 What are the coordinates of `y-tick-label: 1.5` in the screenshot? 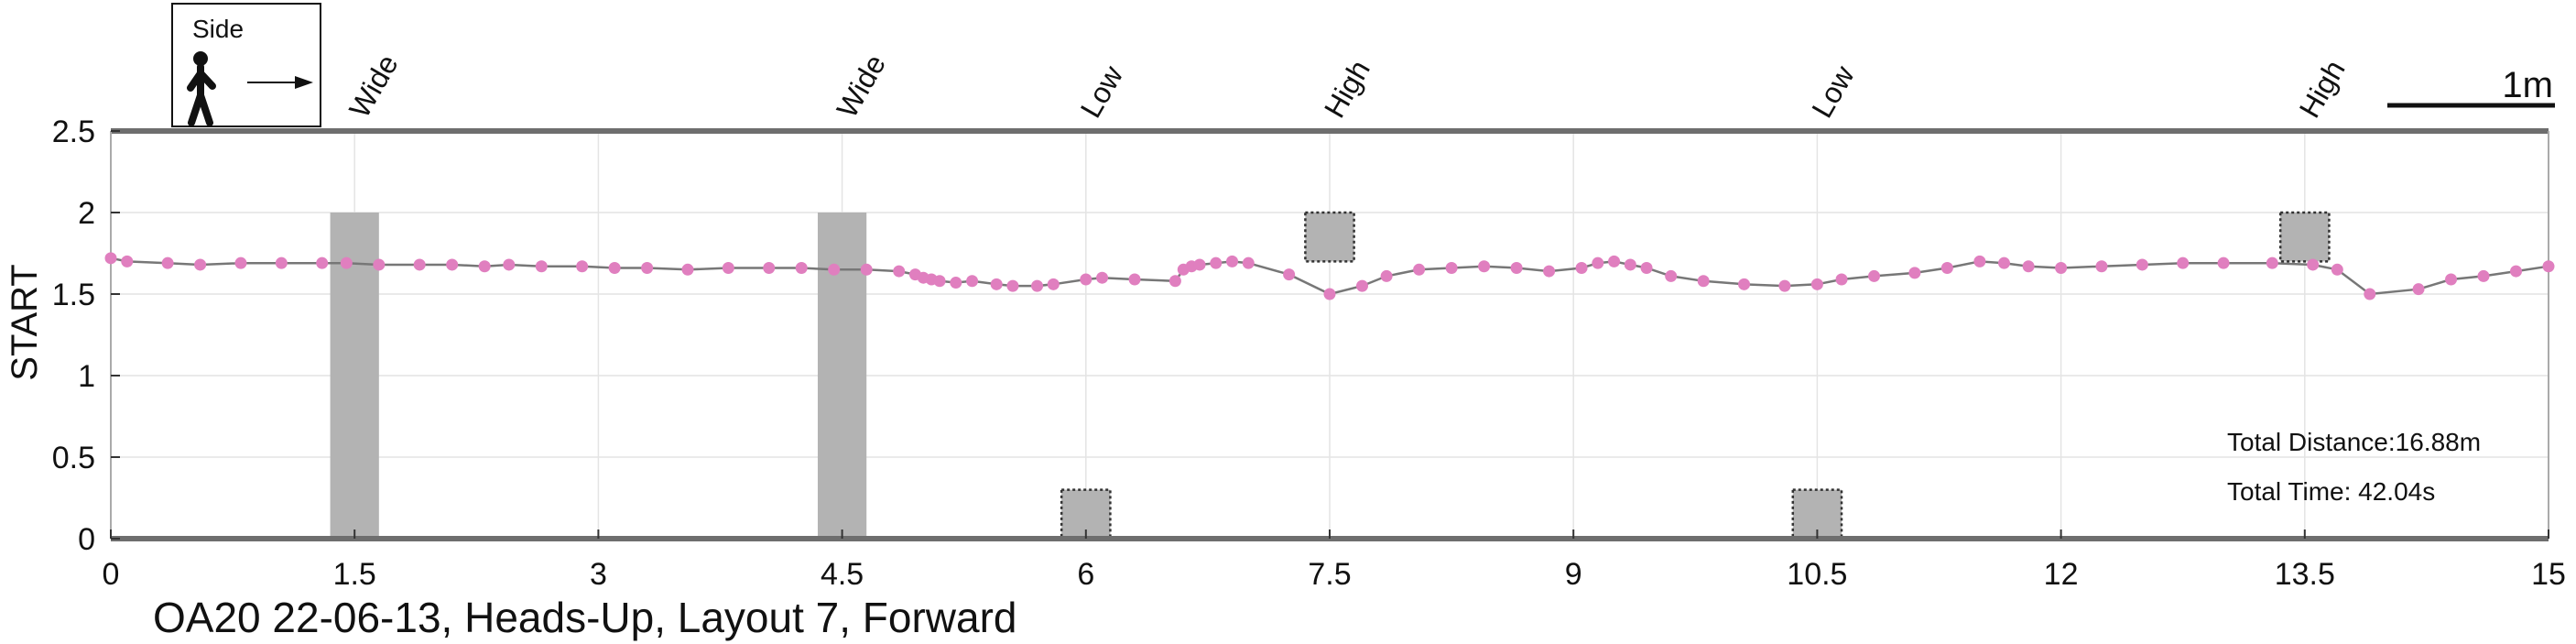 It's located at (73, 295).